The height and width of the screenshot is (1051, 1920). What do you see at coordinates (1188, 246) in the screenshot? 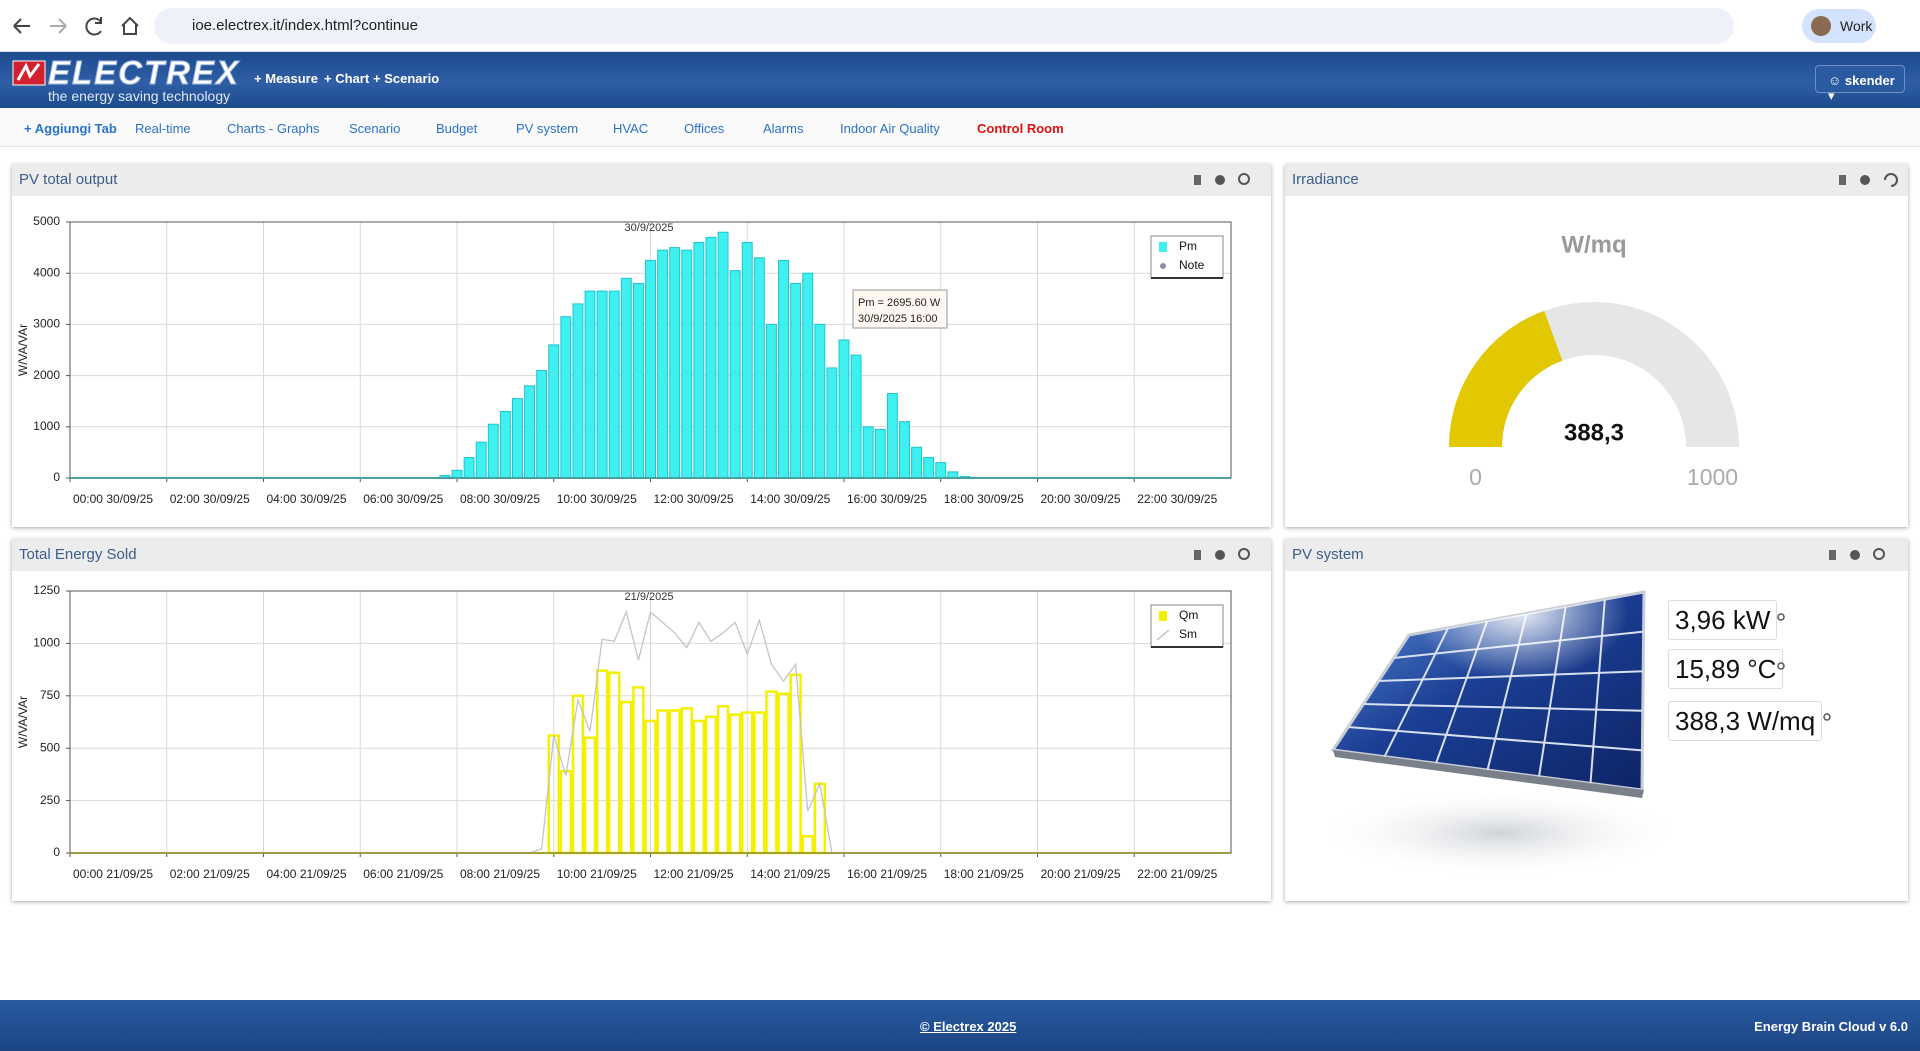
I see `legend-label: Pm` at bounding box center [1188, 246].